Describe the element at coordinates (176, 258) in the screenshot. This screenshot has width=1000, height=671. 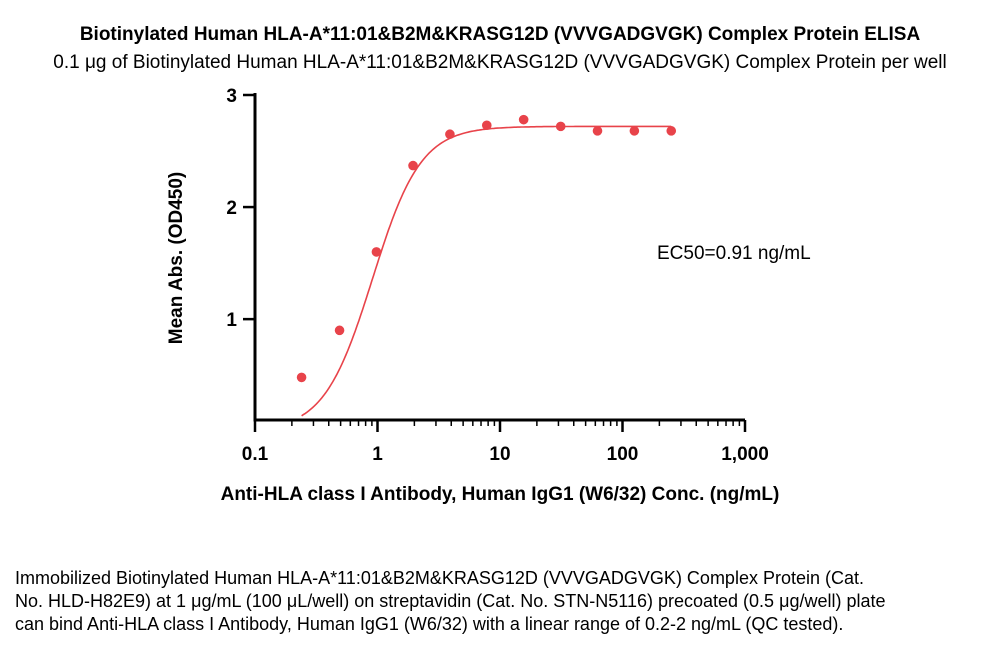
I see `y-axis-label: Mean Abs. (OD450)` at that location.